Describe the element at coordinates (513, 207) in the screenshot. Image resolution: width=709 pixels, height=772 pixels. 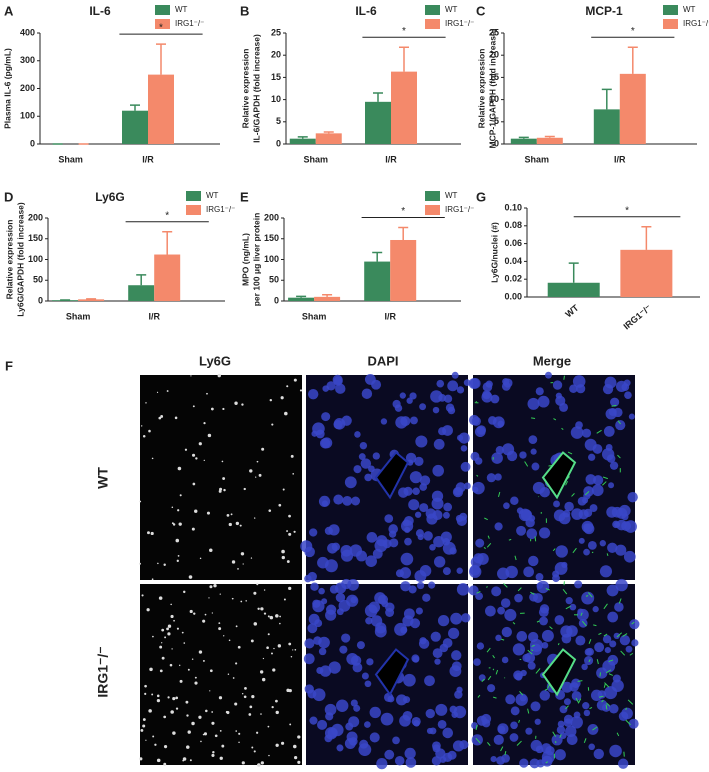
I see `y-tick-label: 0.10` at that location.